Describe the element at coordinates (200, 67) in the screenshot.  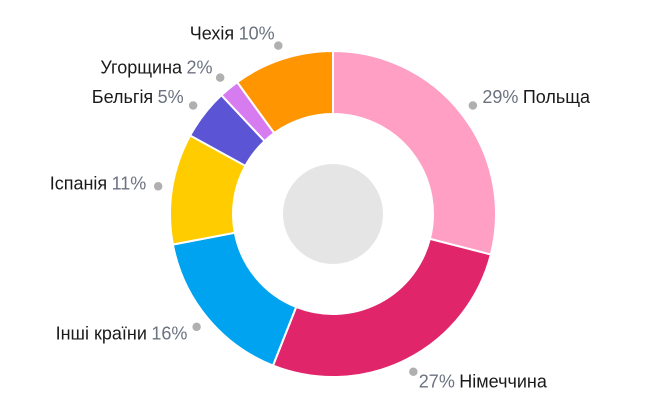
I see `slice-percent-label: 2%` at that location.